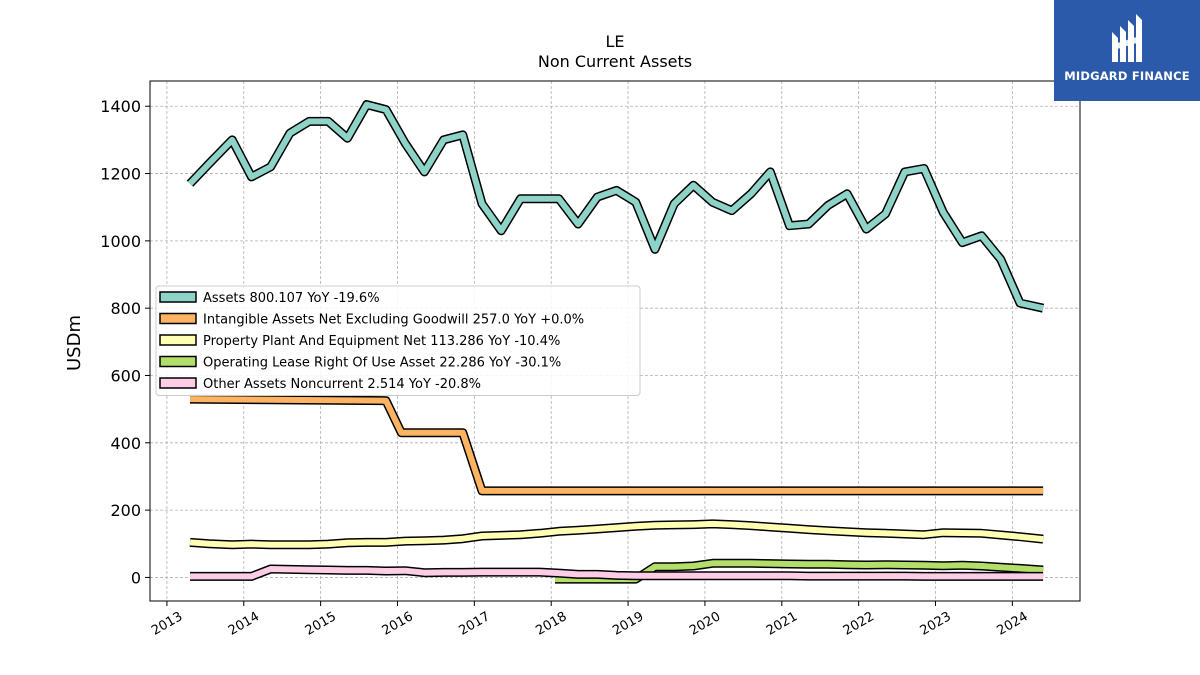 Image resolution: width=1200 pixels, height=675 pixels. Describe the element at coordinates (782, 624) in the screenshot. I see `x-tick-label: 2021` at that location.